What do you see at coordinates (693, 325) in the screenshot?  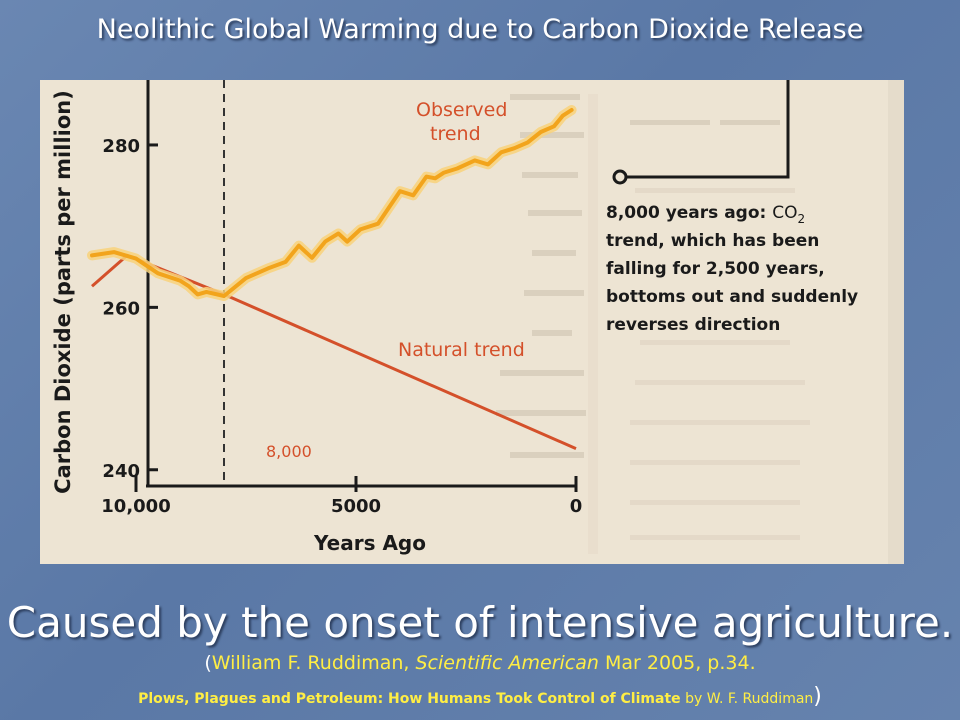 I see `callout-line-5: reverses direction` at bounding box center [693, 325].